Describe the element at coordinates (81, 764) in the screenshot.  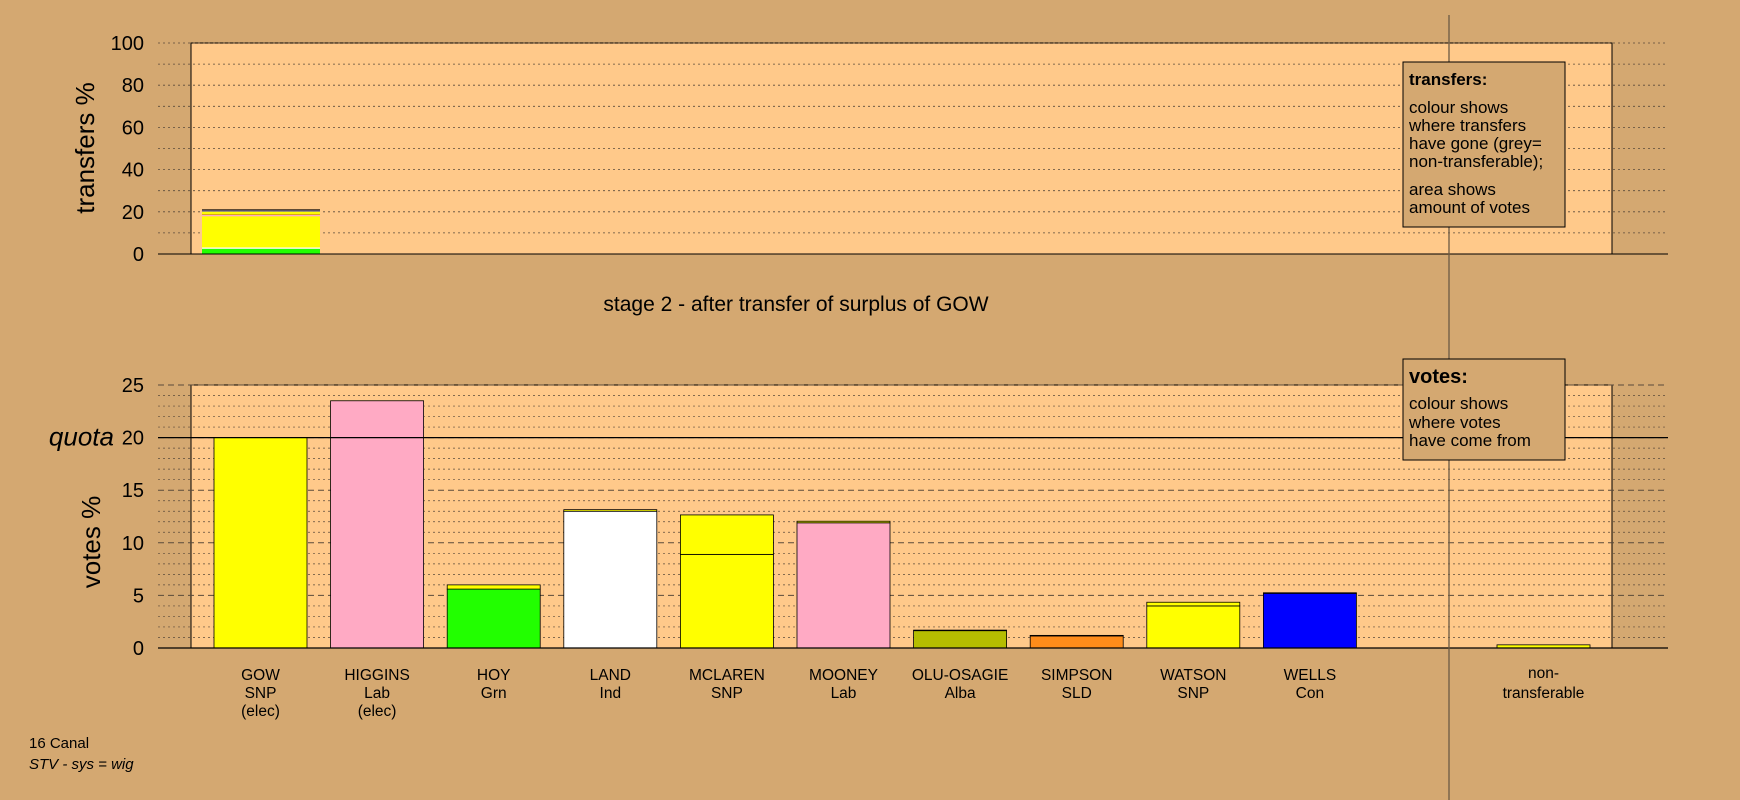
I see `footer-system: STV - sys = wig` at that location.